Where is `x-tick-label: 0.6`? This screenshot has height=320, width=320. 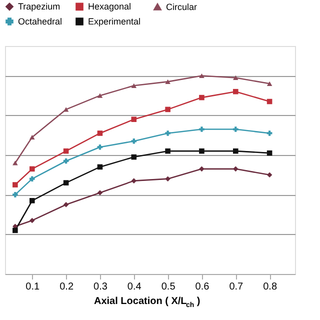 x-tick-label: 0.6 is located at coordinates (202, 287).